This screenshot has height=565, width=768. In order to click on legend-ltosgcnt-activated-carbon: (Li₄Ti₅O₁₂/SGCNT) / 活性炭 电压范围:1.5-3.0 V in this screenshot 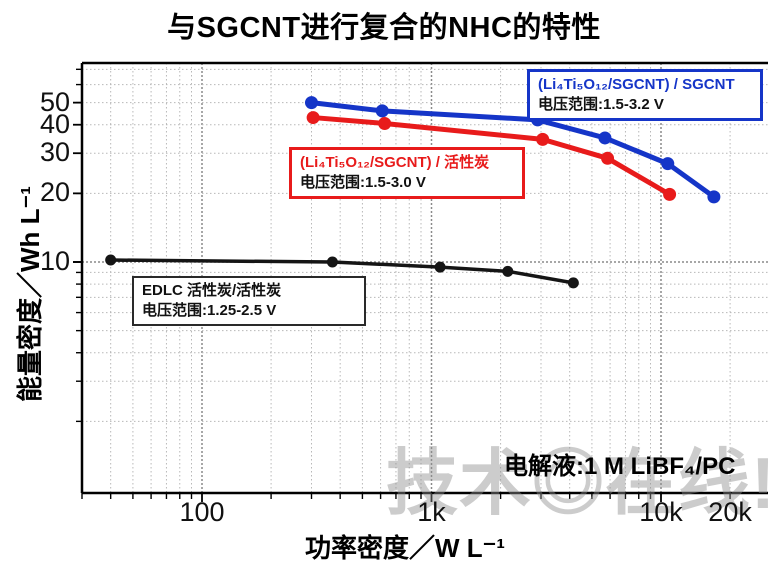, I will do `click(407, 173)`.